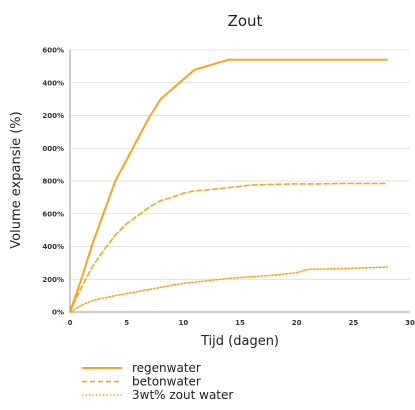  I want to click on x-tick-label: 30, so click(410, 323).